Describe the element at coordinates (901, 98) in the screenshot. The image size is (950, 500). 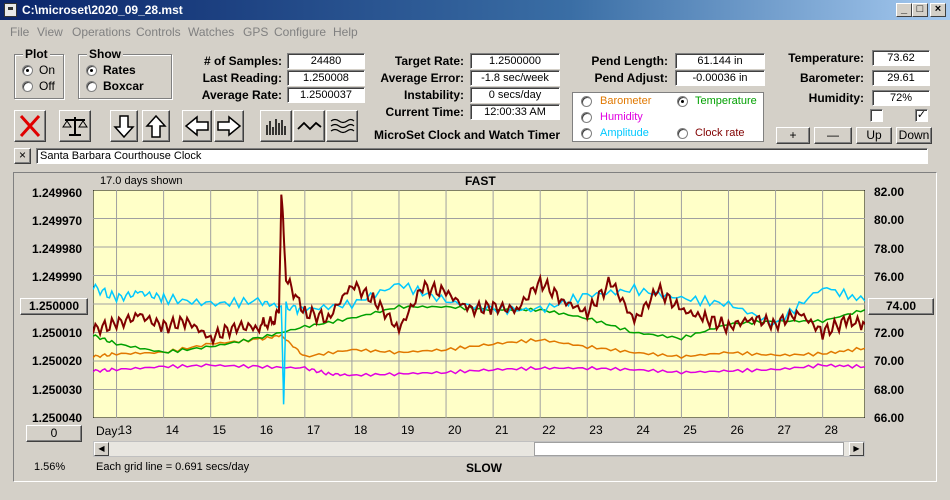
I see `humidity-field: 72%` at that location.